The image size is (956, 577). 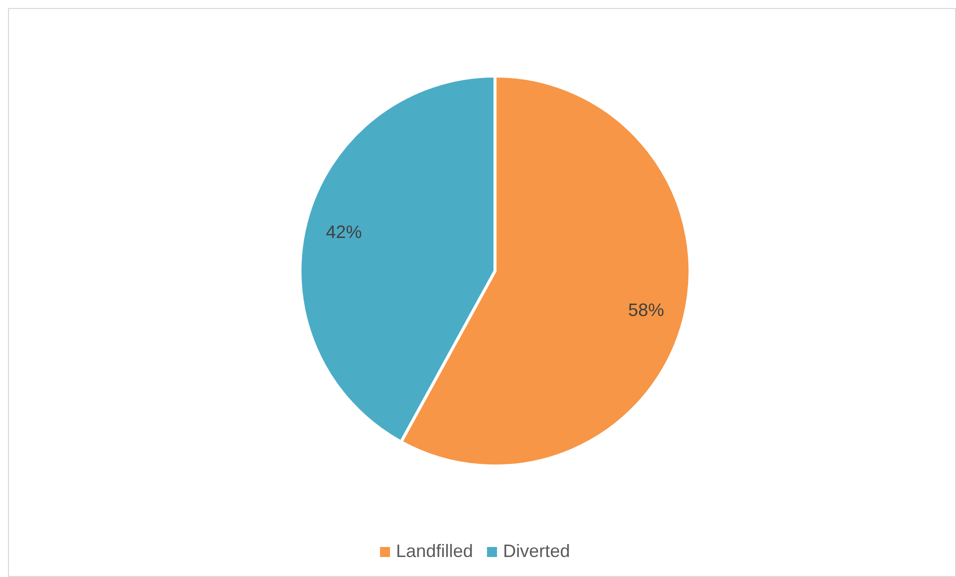 I want to click on legend-label: Landfilled, so click(x=435, y=551).